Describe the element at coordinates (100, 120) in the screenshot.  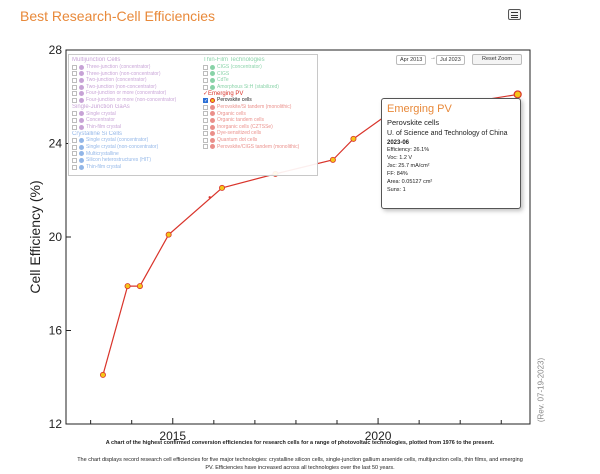
I see `legend-item-label: Concentrator` at that location.